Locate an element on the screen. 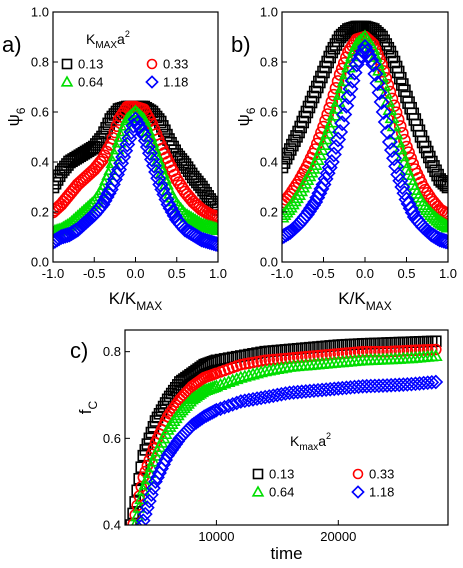 Image resolution: width=463 pixels, height=568 pixels. legend: KMAXa2 0.13 0.33 0.64 1.18 is located at coordinates (124, 59).